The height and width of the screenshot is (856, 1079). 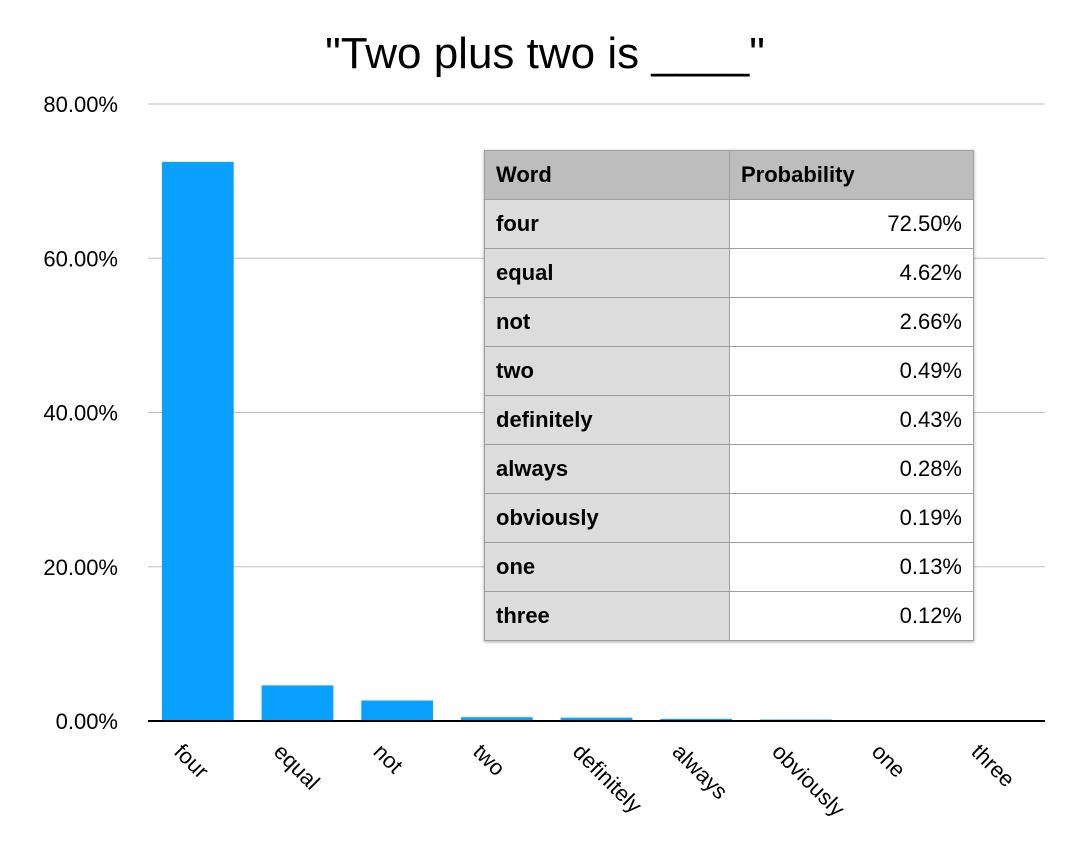 I want to click on x-tick-label: equal, so click(x=297, y=767).